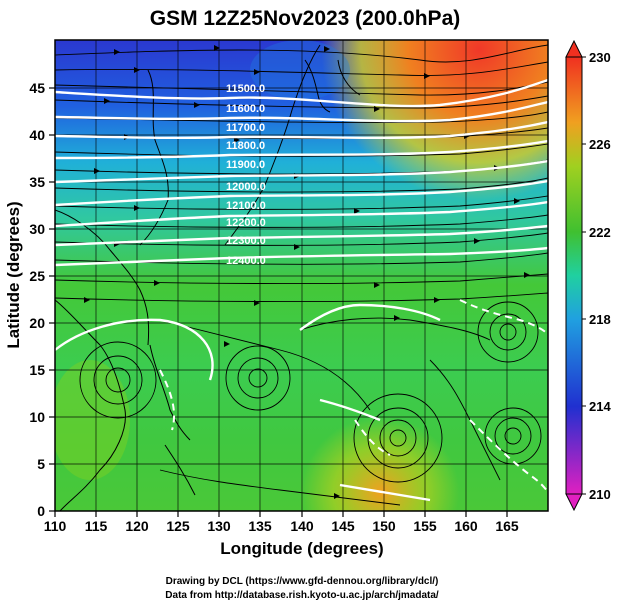  I want to click on colorbar-tick-label: 214, so click(600, 406).